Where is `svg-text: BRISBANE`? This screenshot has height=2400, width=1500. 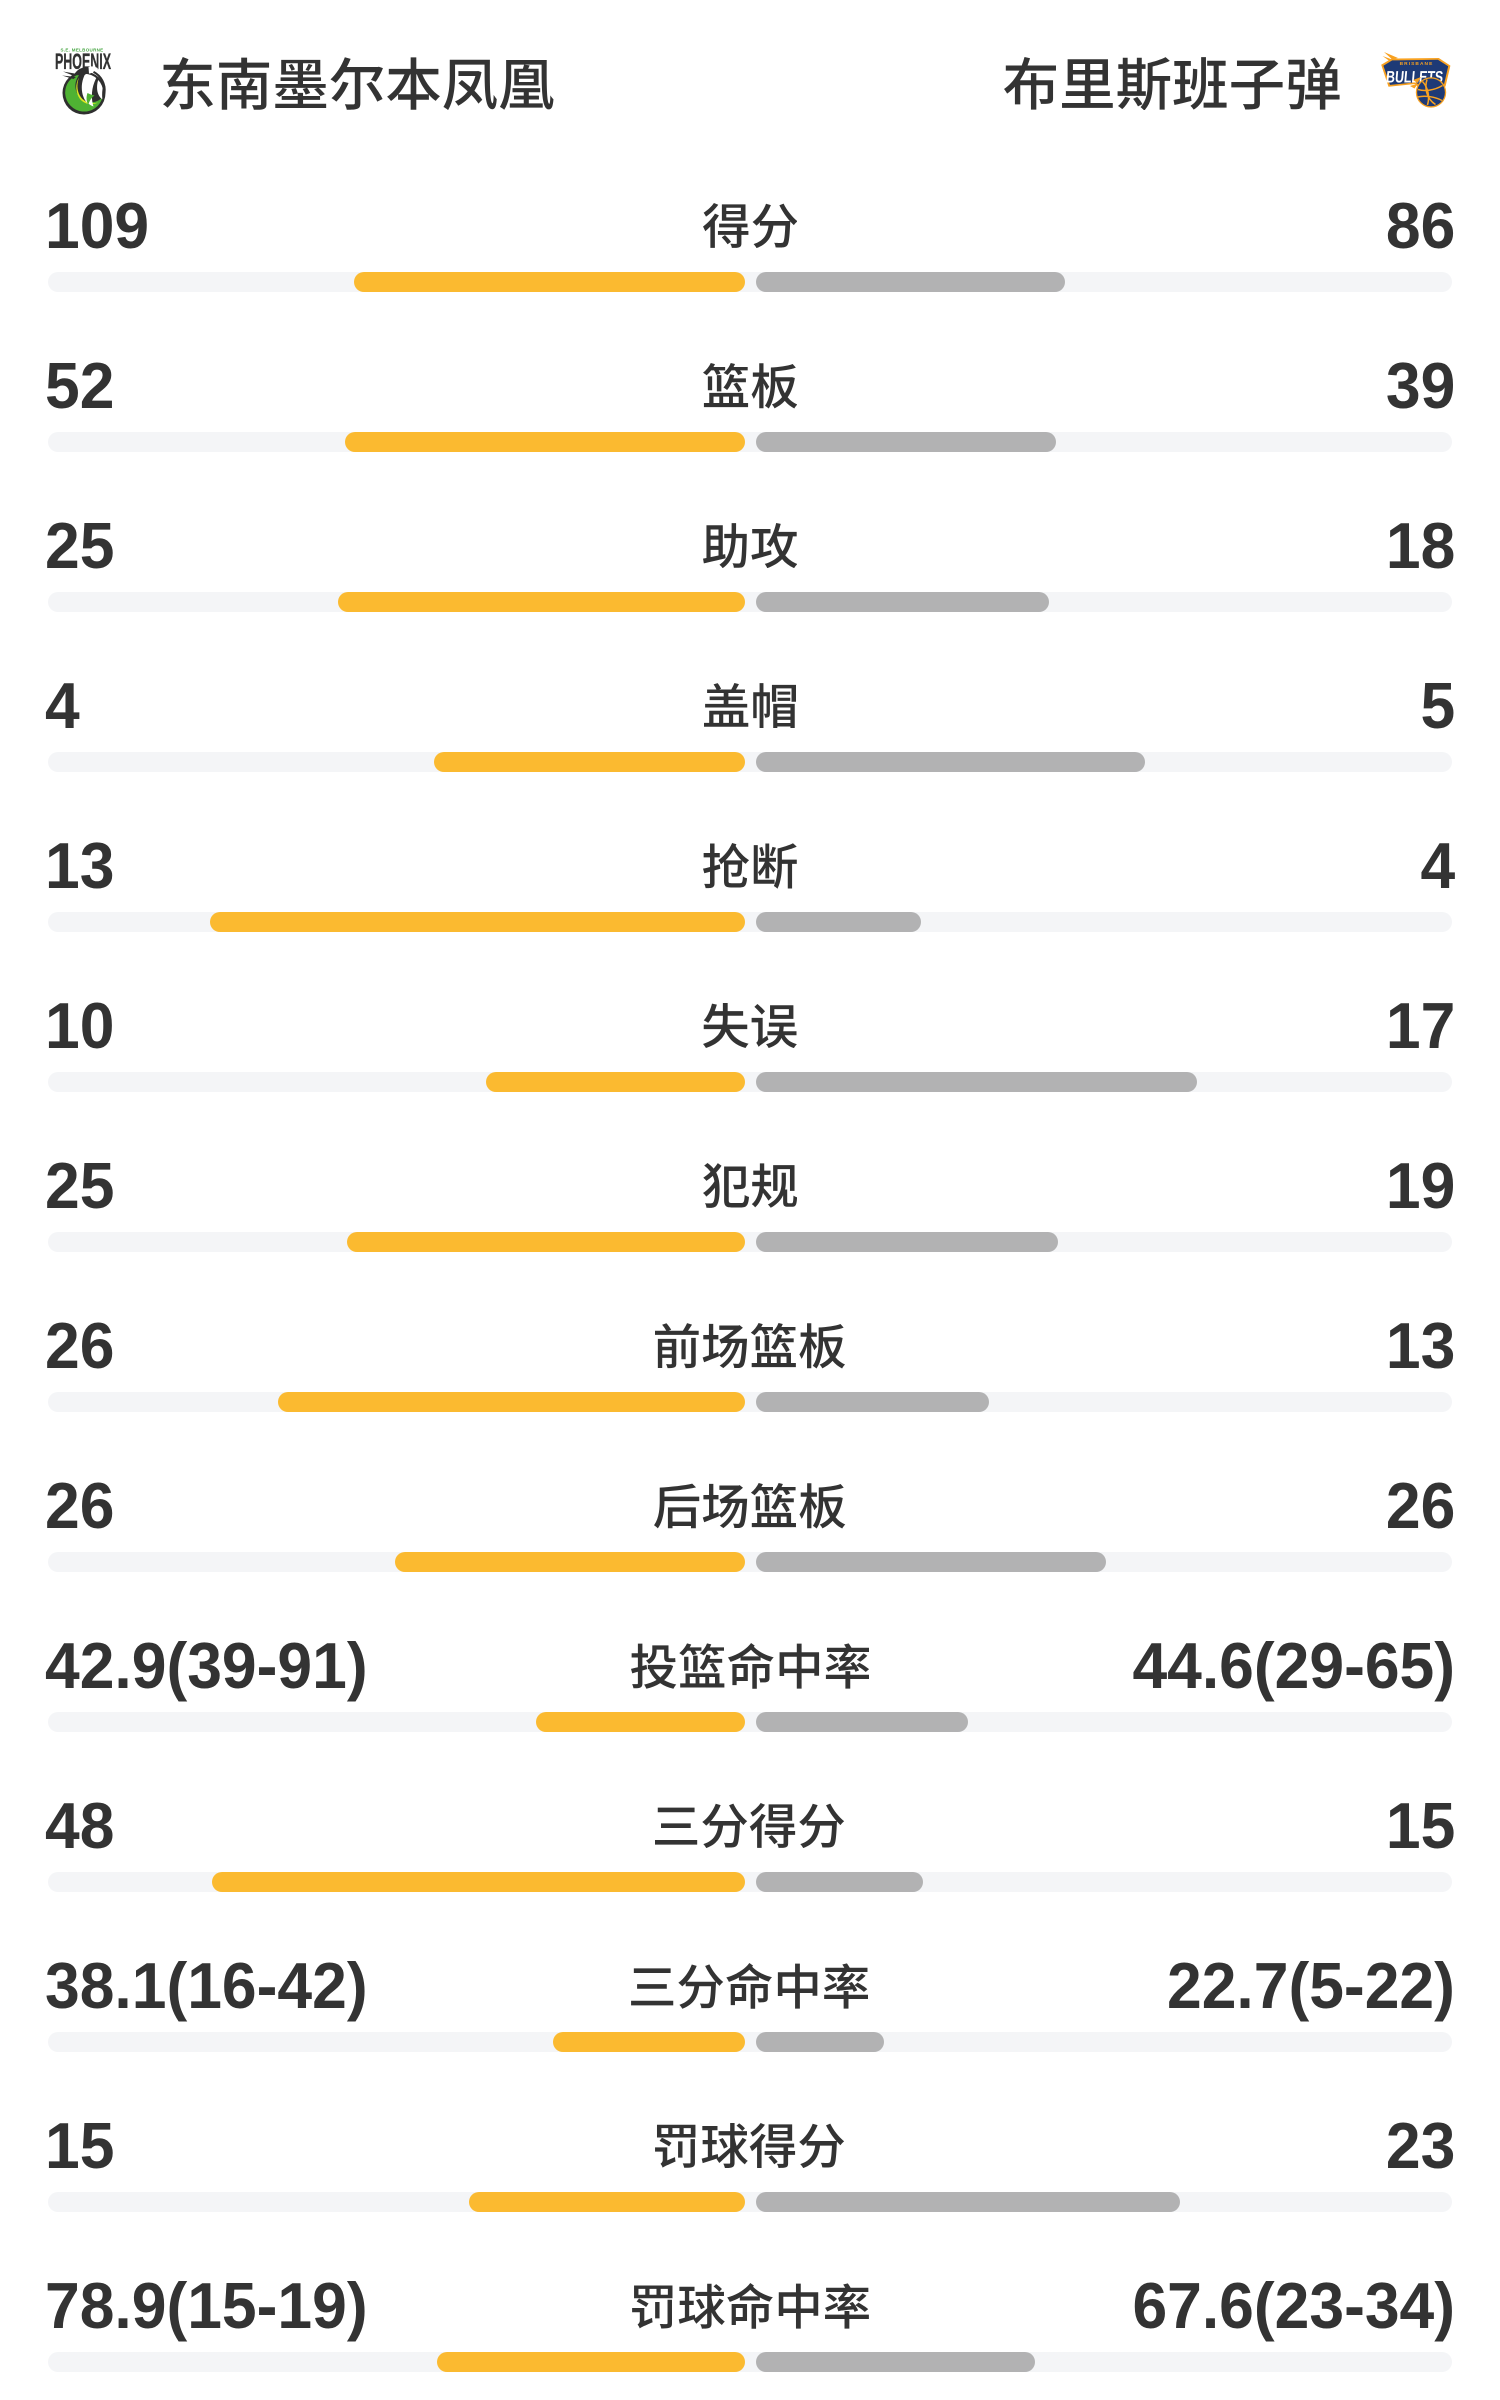
svg-text: BRISBANE is located at coordinates (1417, 64).